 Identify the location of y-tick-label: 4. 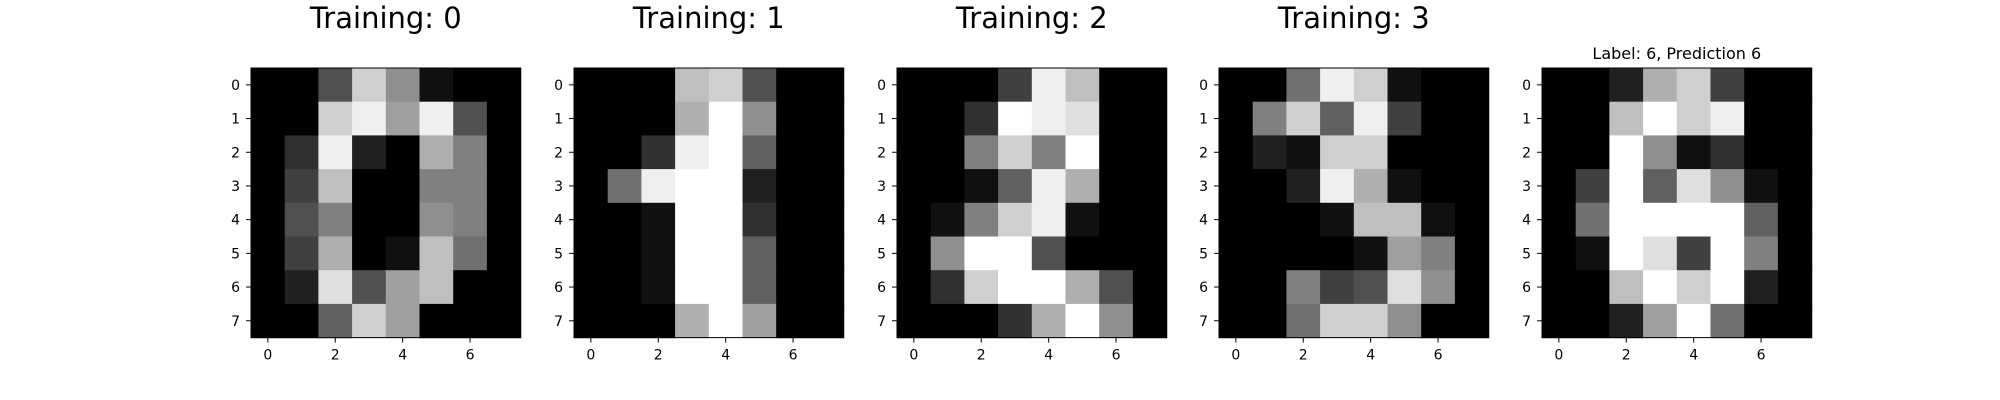
(1526, 221).